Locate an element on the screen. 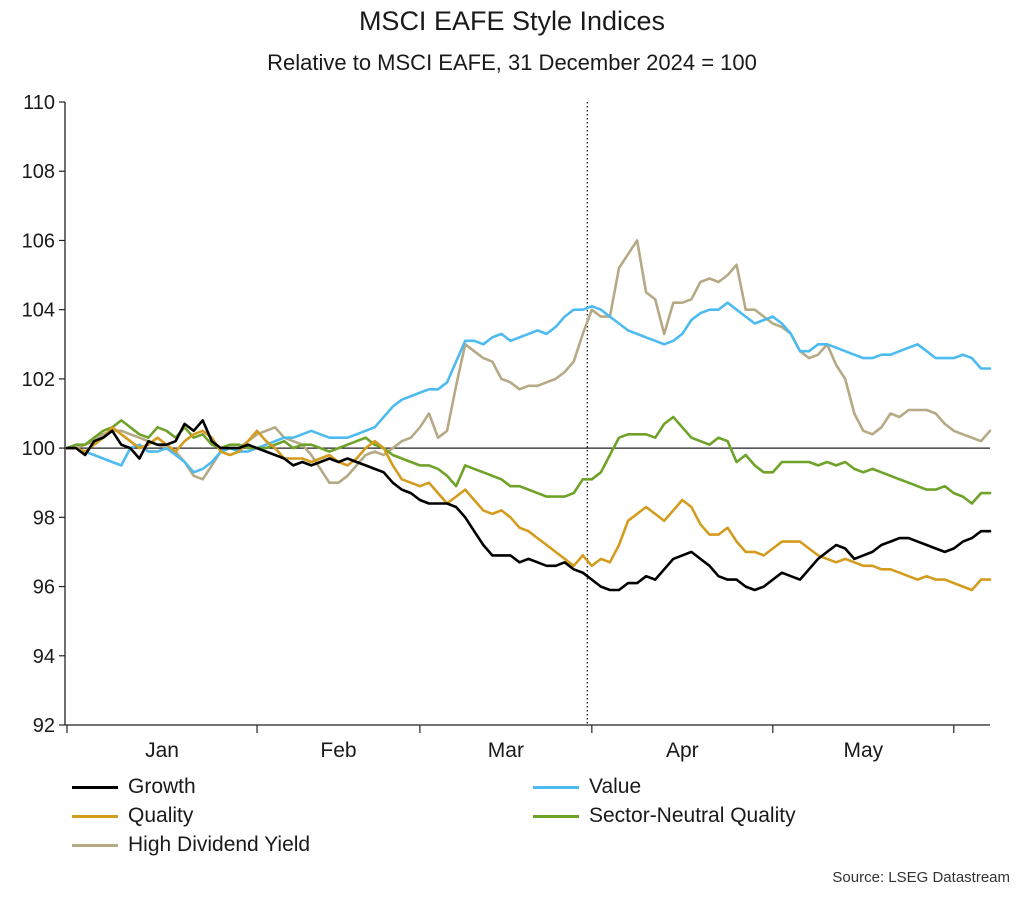 Image resolution: width=1024 pixels, height=897 pixels. legend-item-sector-neutral-quality: Sector-Neutral Quality is located at coordinates (664, 816).